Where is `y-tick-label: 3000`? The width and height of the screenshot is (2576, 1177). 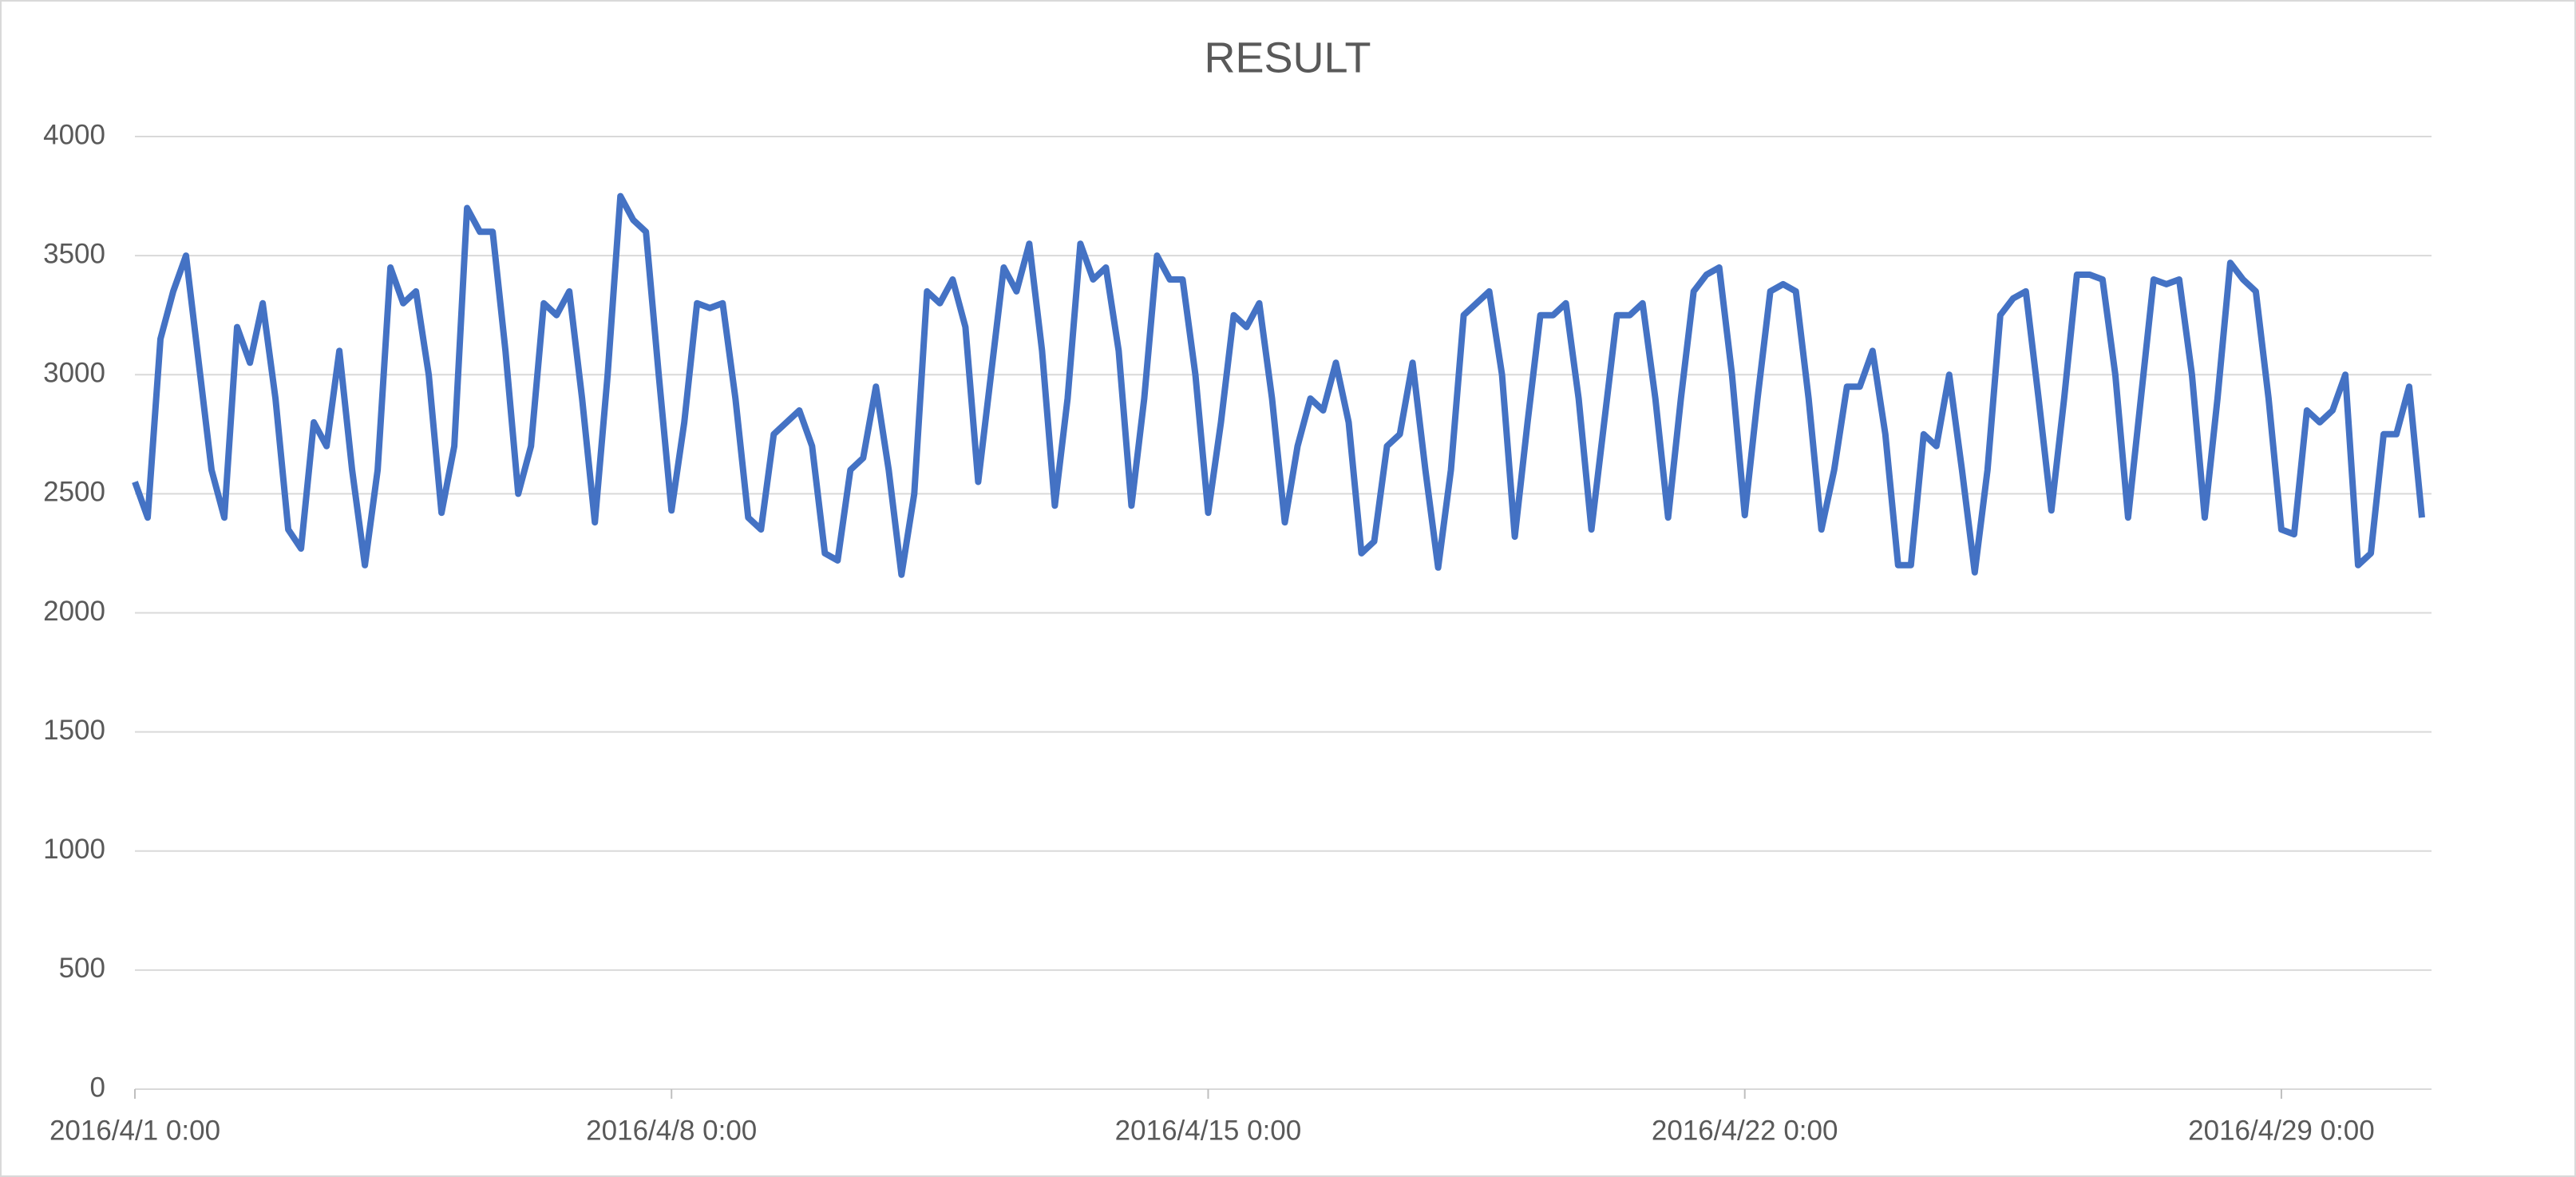 y-tick-label: 3000 is located at coordinates (74, 373).